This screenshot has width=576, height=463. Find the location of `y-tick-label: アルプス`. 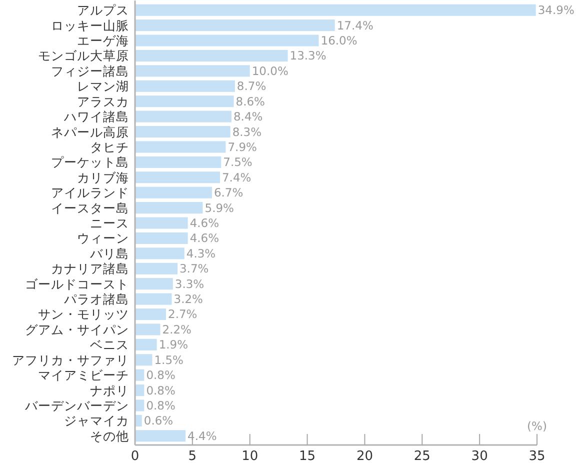

y-tick-label: アルプス is located at coordinates (103, 10).